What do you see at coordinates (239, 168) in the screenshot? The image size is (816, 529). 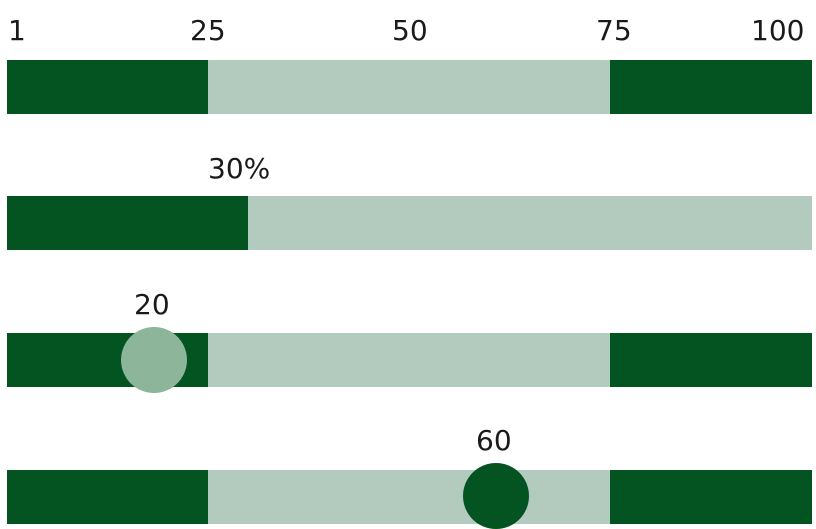 I see `progress-label: 30%` at bounding box center [239, 168].